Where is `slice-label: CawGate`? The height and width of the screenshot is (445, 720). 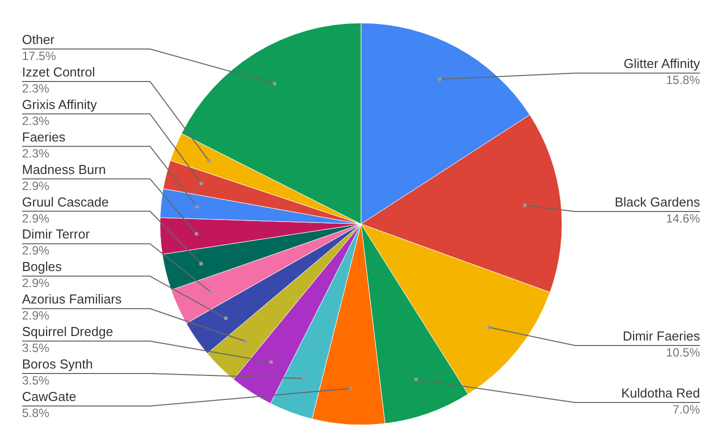
slice-label: CawGate is located at coordinates (49, 396).